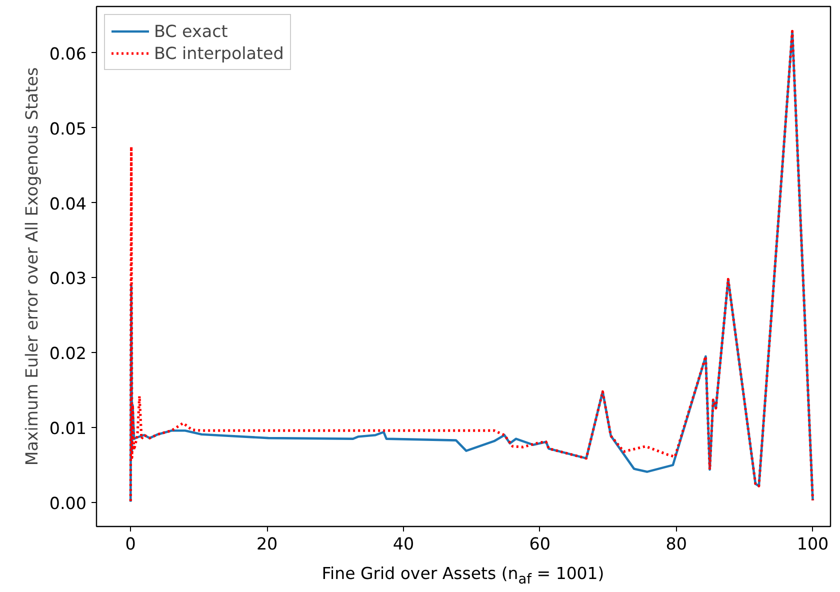 This screenshot has height=592, width=840. I want to click on y-tick-label: 0.06, so click(68, 54).